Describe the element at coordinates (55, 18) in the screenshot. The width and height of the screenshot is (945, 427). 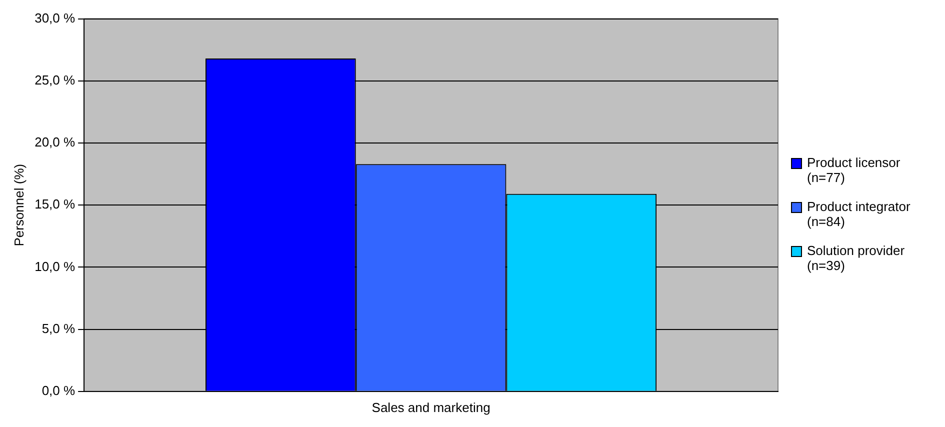
I see `y-tick-label: 30,0 %` at that location.